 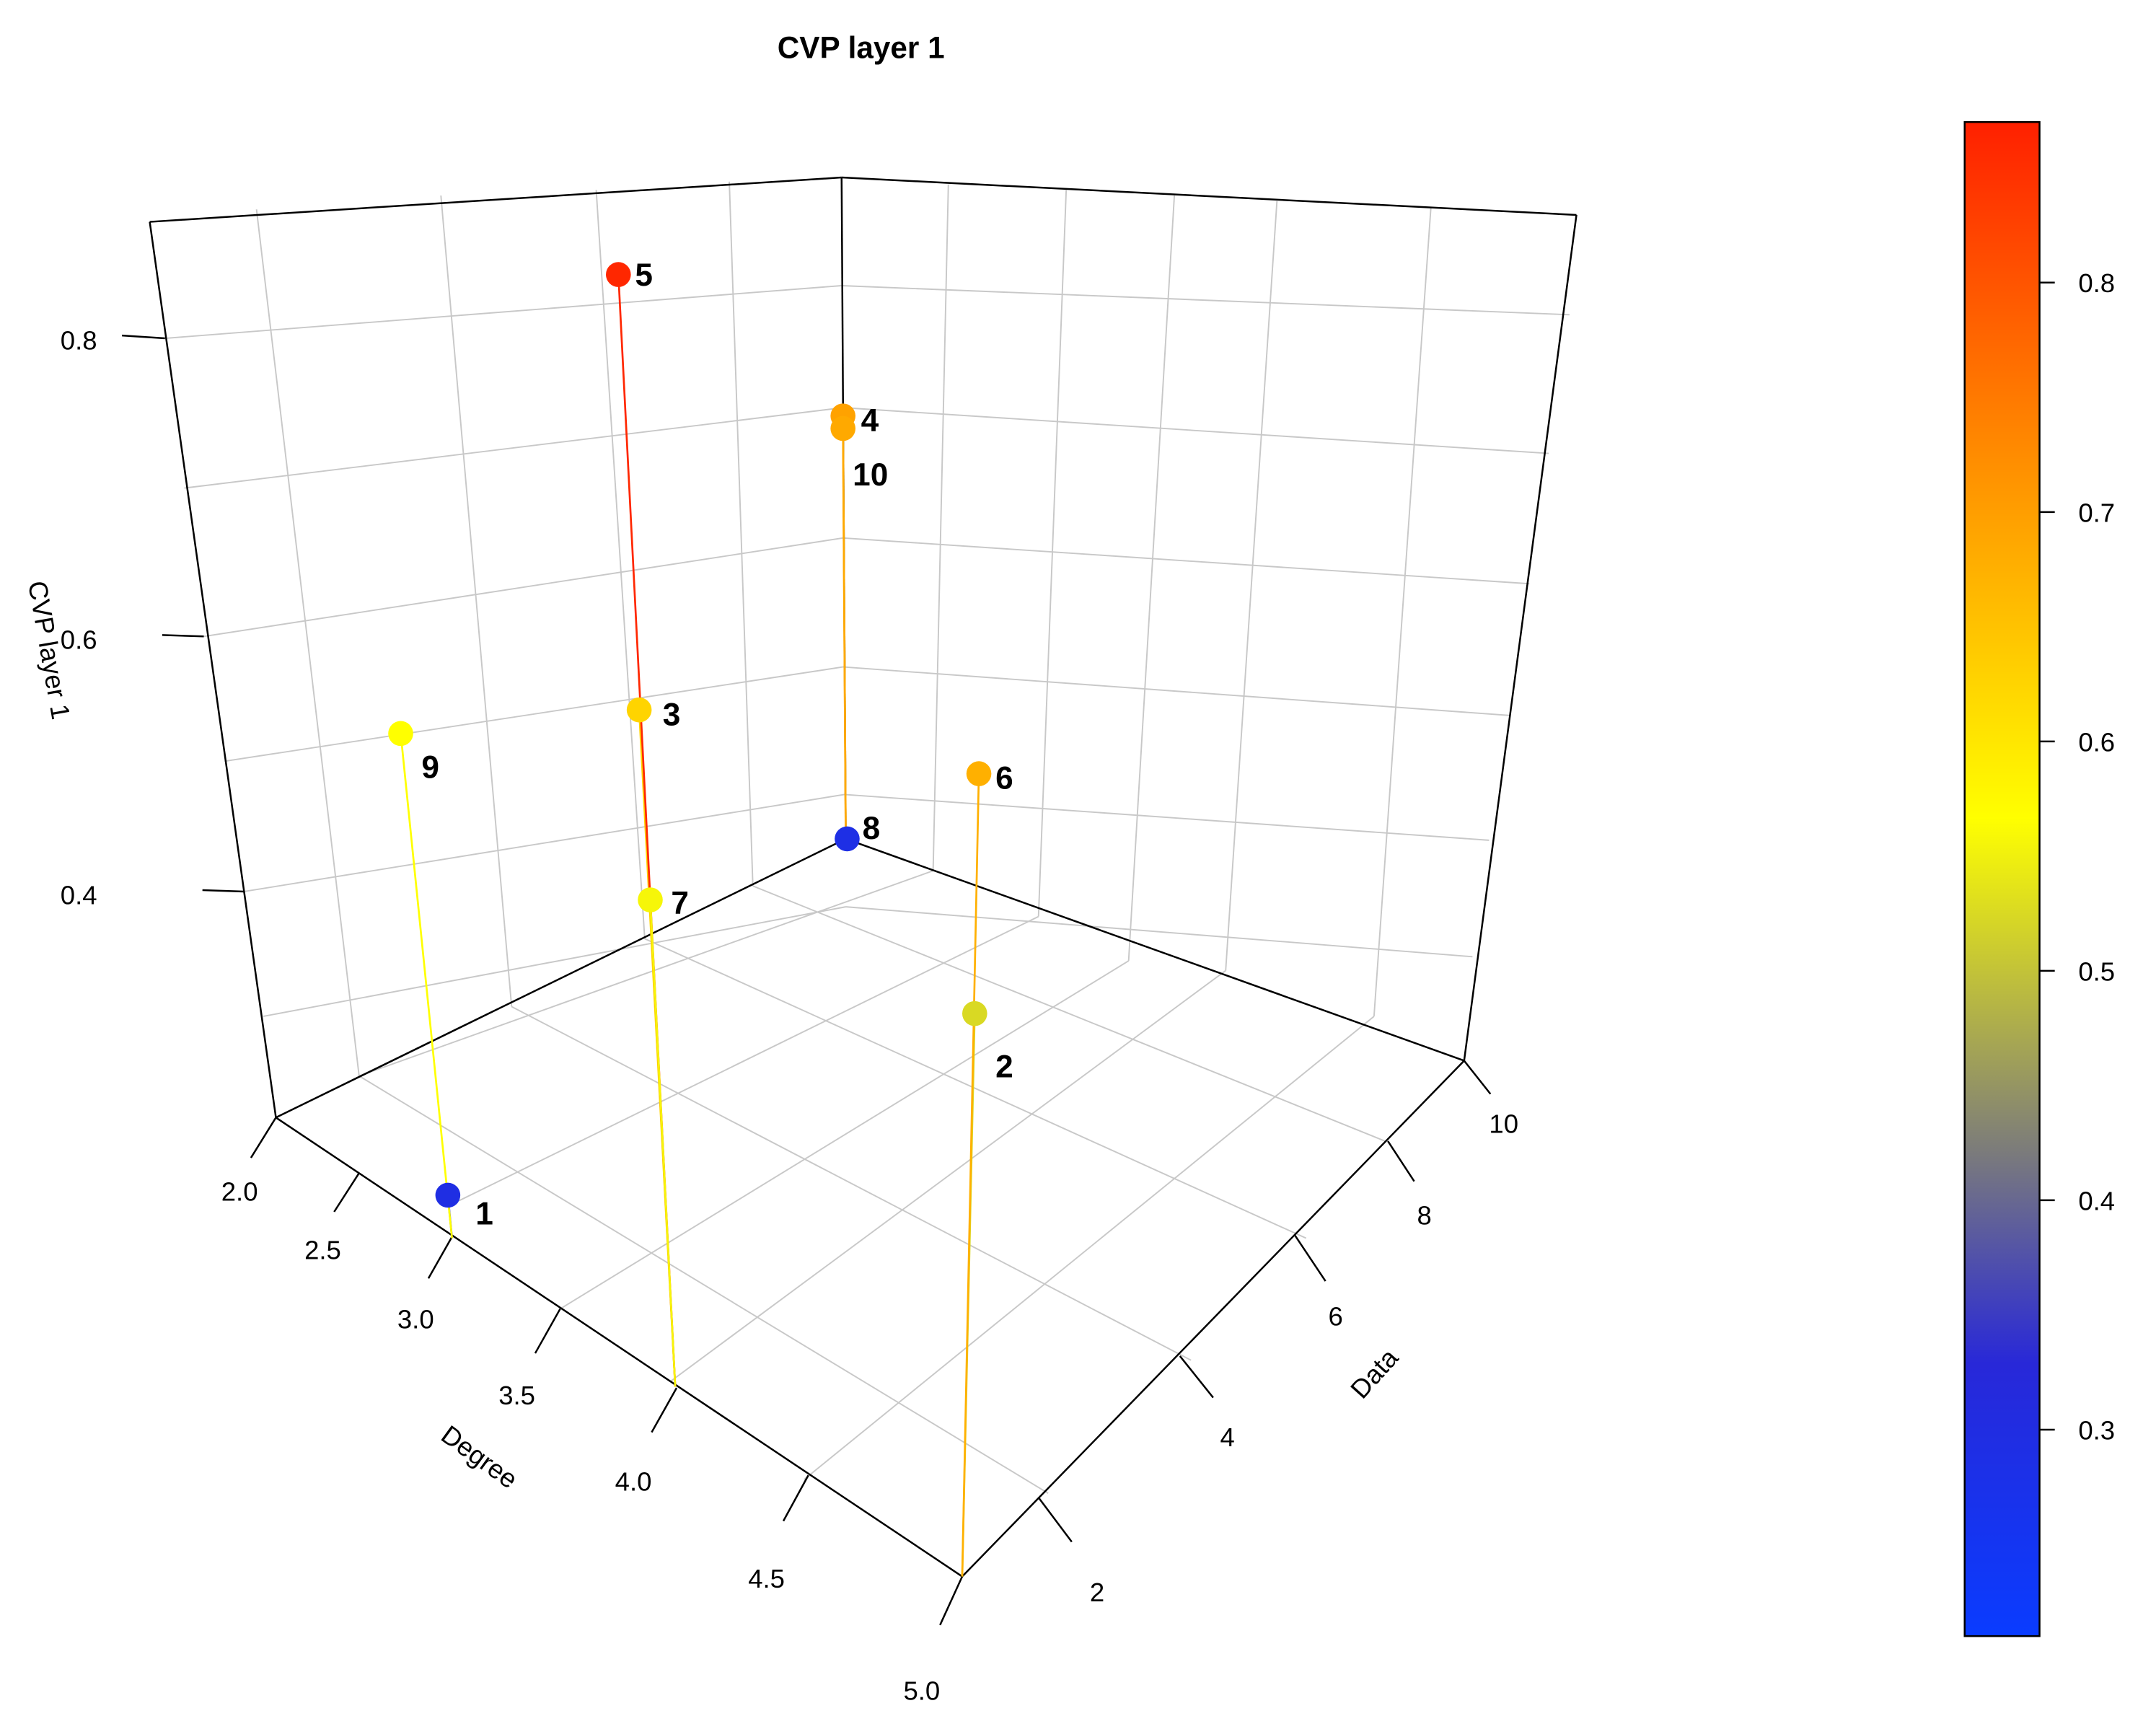 I want to click on x-tick-label: 5.0, so click(x=922, y=1691).